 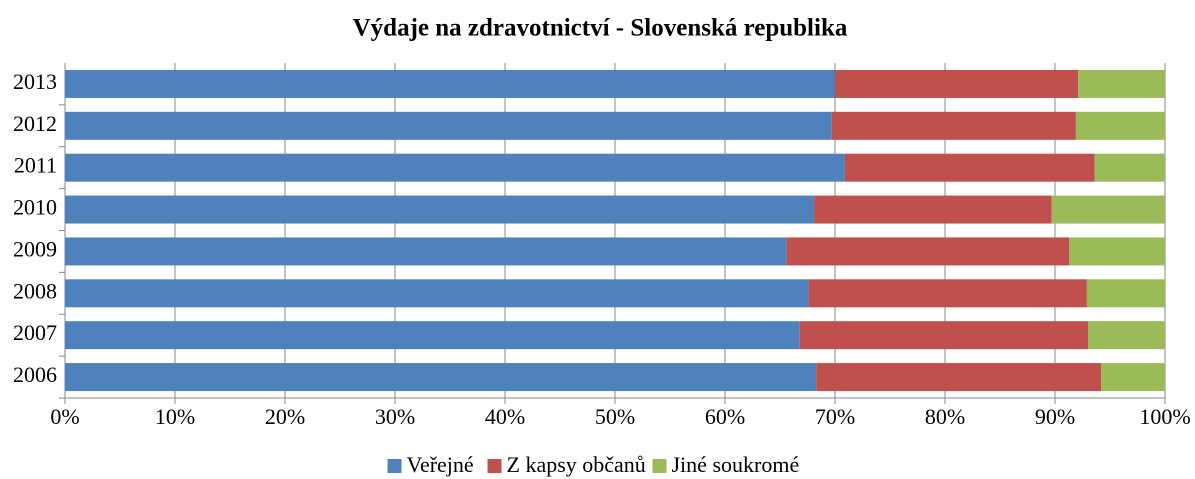 I want to click on y-tick-label: 2012, so click(x=35, y=123).